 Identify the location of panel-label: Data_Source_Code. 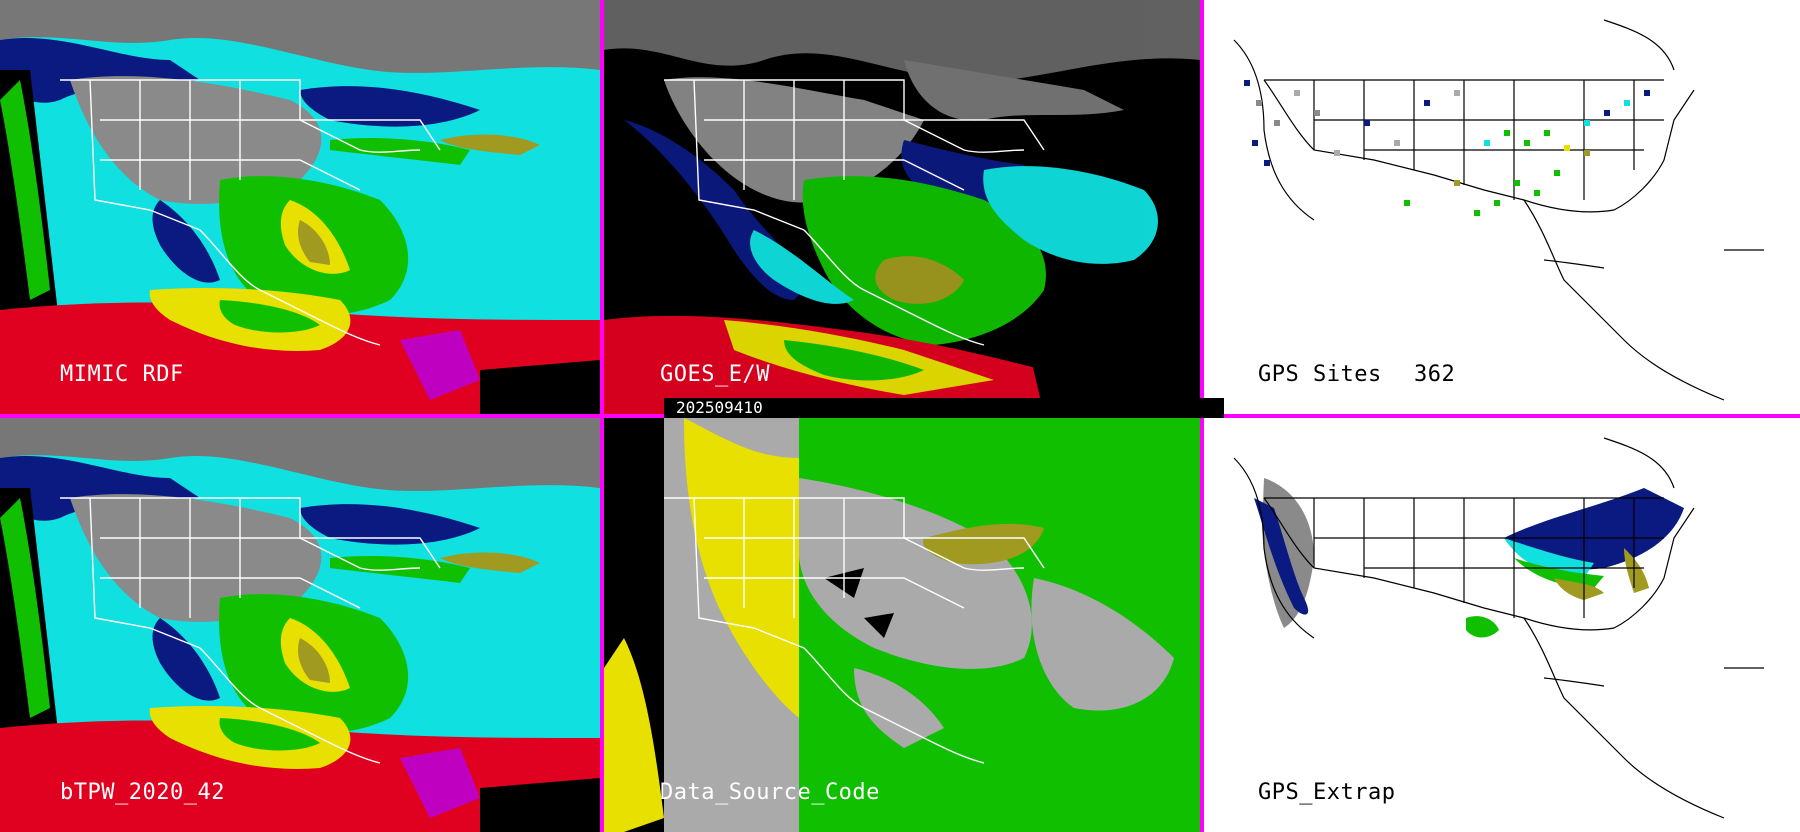
(770, 792).